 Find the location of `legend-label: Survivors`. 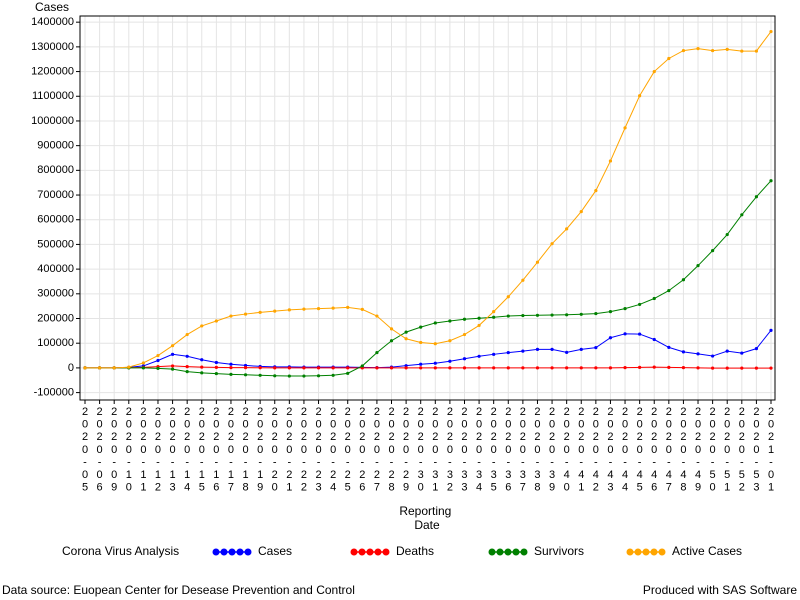

legend-label: Survivors is located at coordinates (559, 551).